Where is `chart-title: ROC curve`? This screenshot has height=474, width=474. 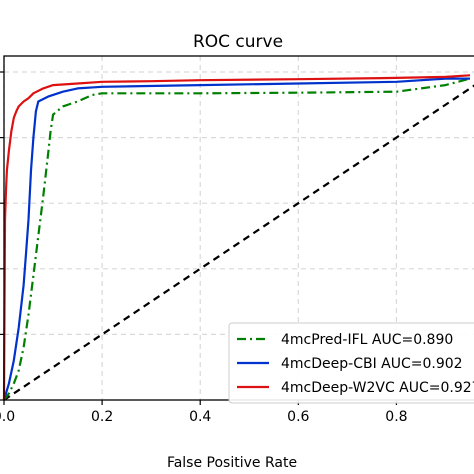
chart-title: ROC curve is located at coordinates (238, 42).